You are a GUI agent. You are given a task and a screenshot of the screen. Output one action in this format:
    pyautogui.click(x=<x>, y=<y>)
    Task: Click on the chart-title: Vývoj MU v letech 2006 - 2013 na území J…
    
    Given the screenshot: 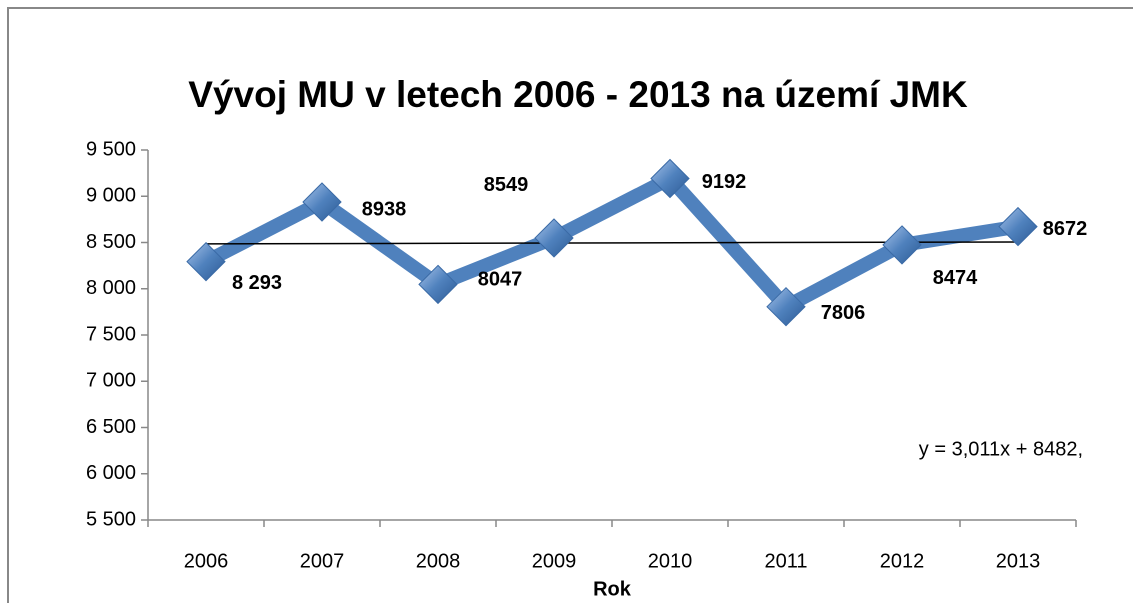 What is the action you would take?
    pyautogui.click(x=578, y=94)
    